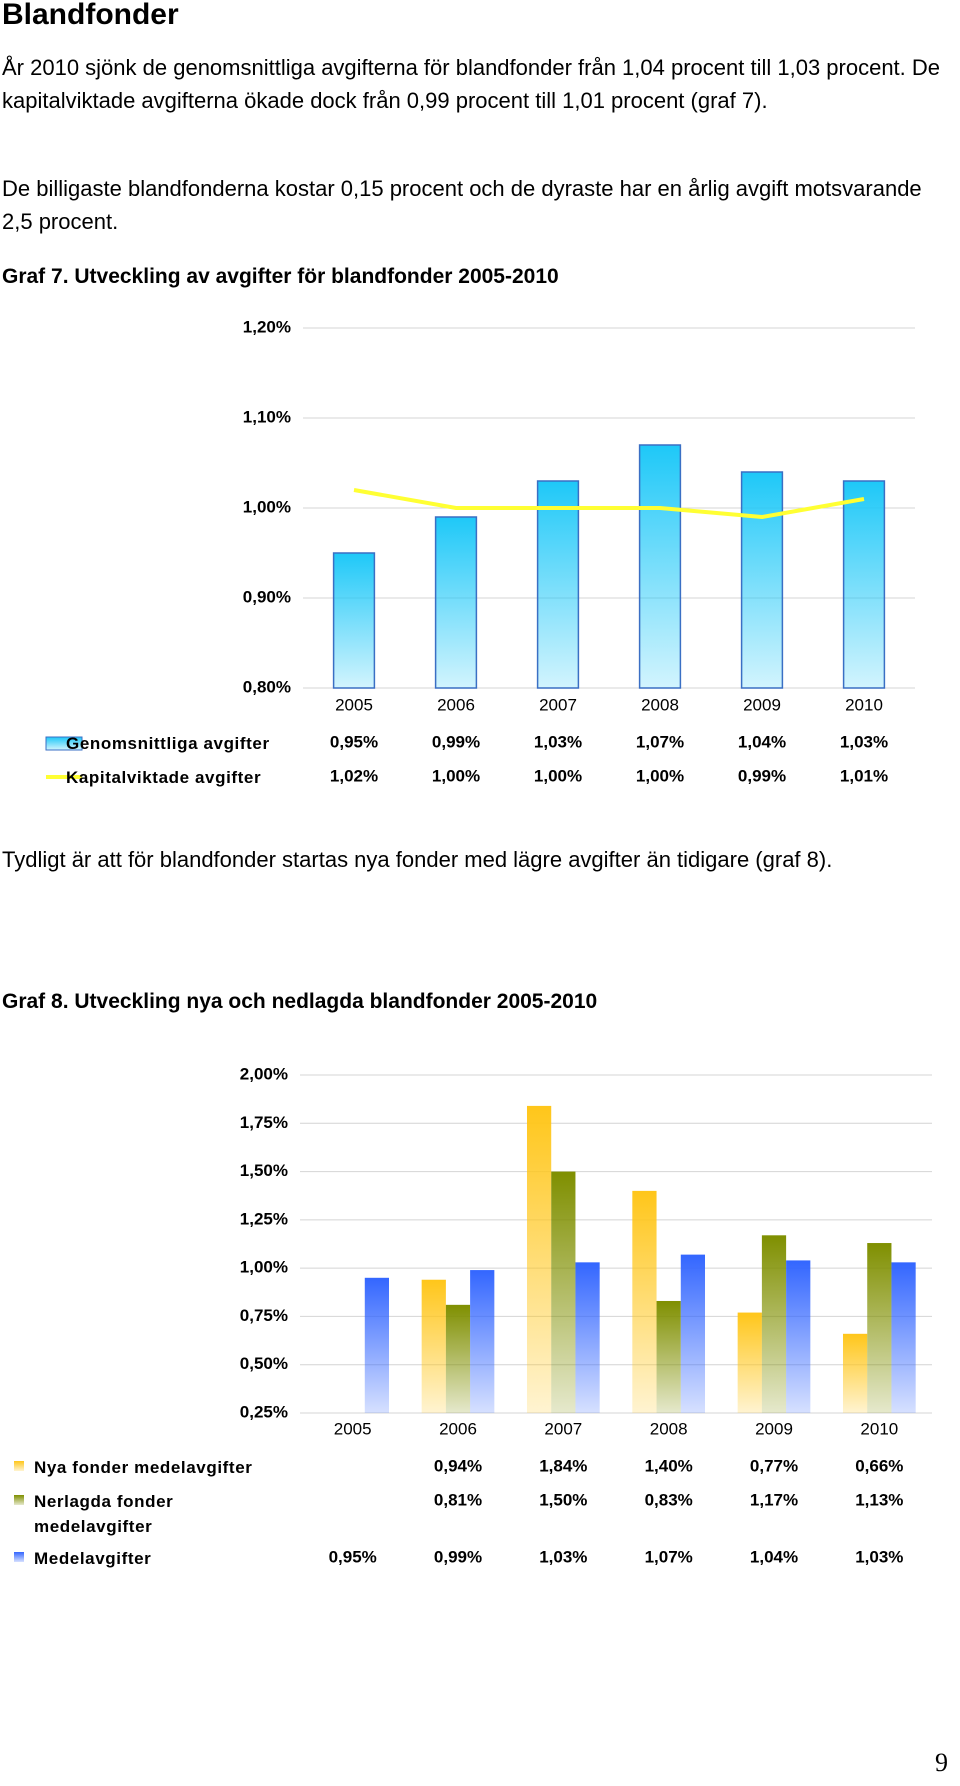 The height and width of the screenshot is (1786, 960). What do you see at coordinates (774, 1499) in the screenshot?
I see `value-label: 1,17%` at bounding box center [774, 1499].